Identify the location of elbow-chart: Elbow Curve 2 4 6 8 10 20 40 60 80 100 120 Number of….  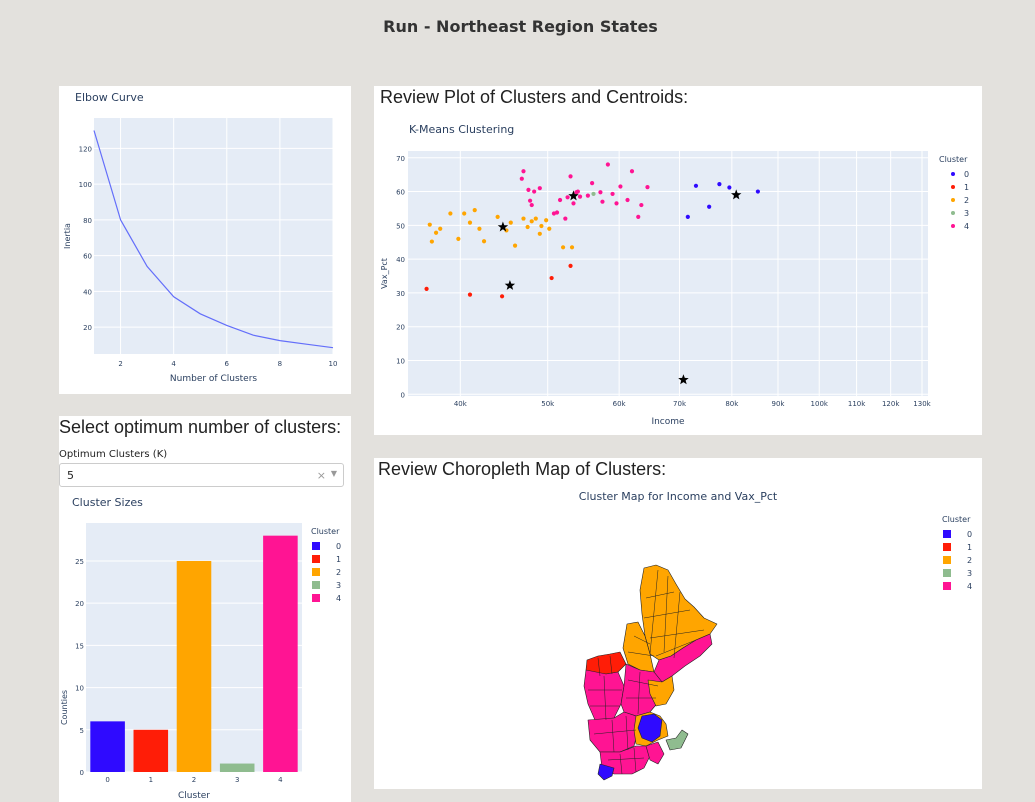
(205, 240).